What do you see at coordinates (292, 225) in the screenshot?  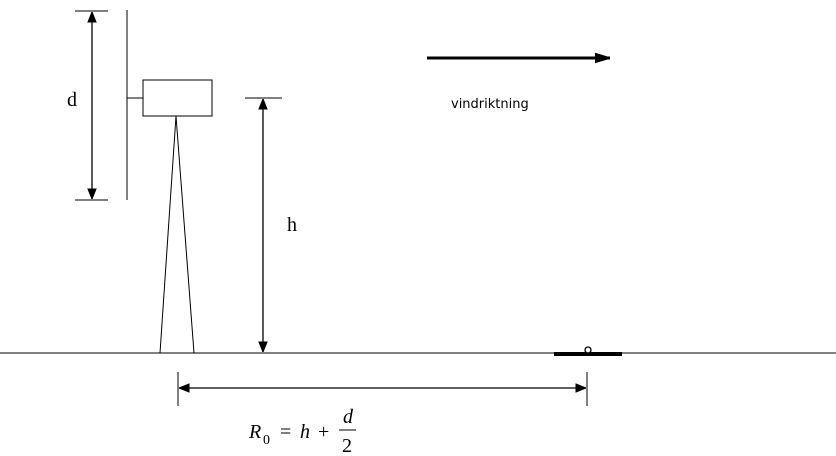 I see `h-label: h` at bounding box center [292, 225].